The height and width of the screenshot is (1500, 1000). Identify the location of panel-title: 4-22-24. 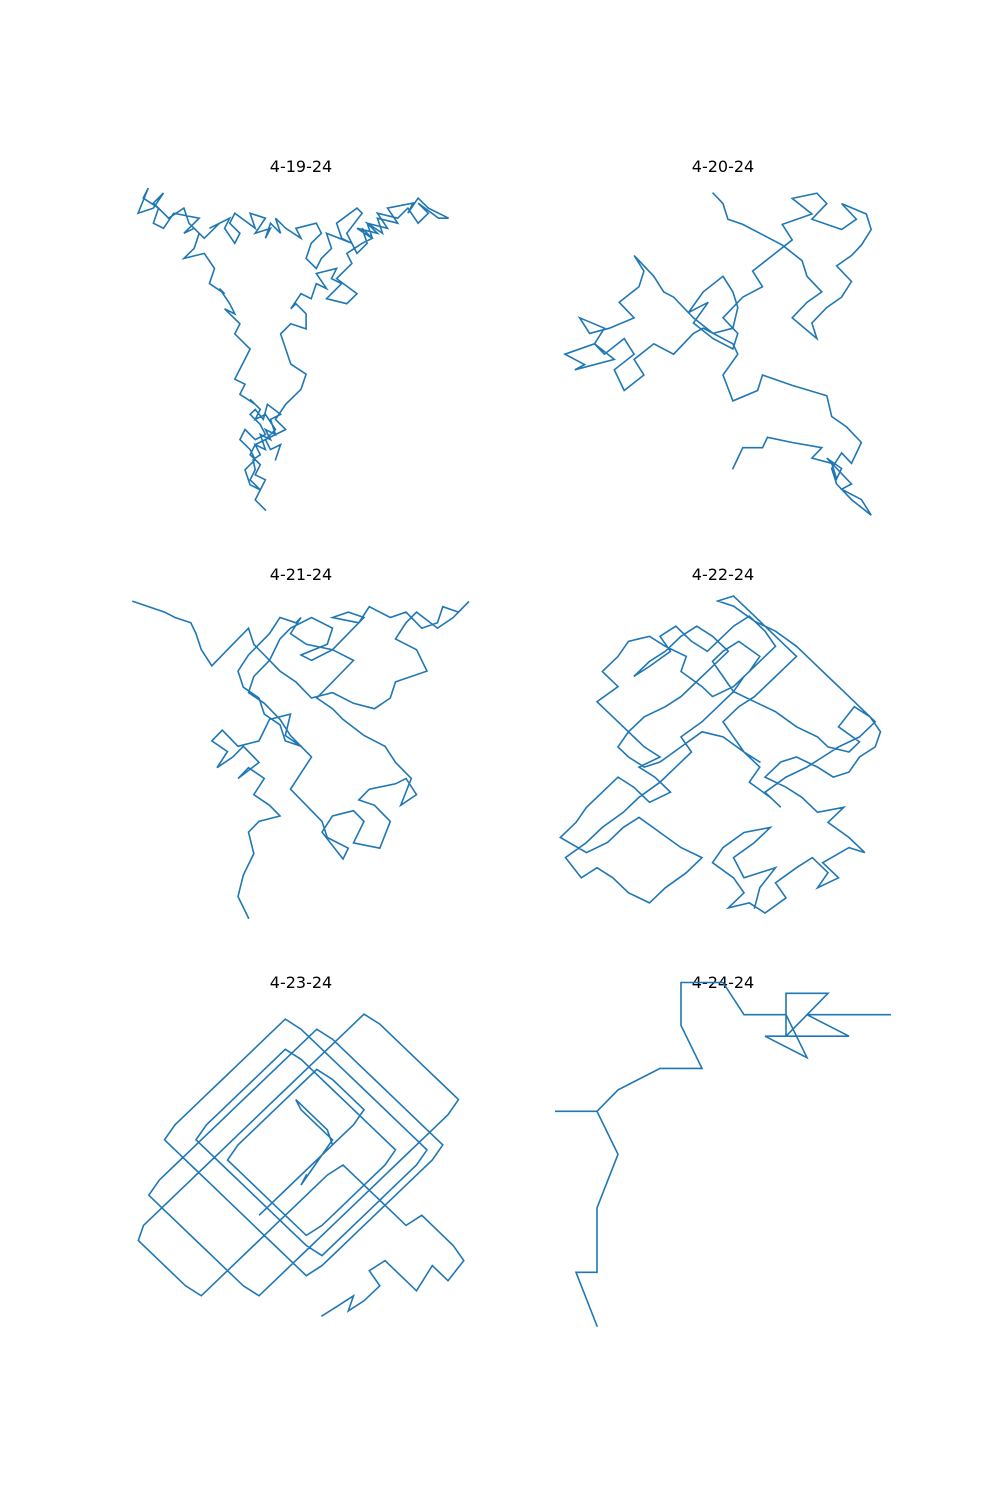
(723, 574).